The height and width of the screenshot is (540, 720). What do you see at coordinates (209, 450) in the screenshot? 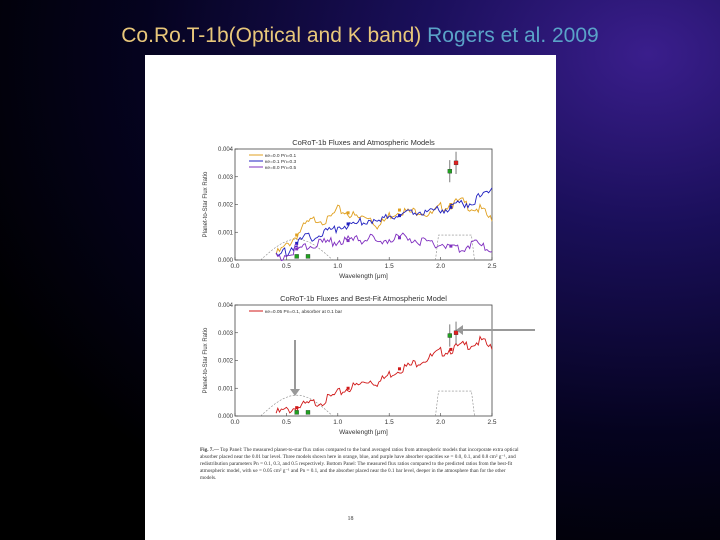
I see `caption-label: Fig. 7.—` at bounding box center [209, 450].